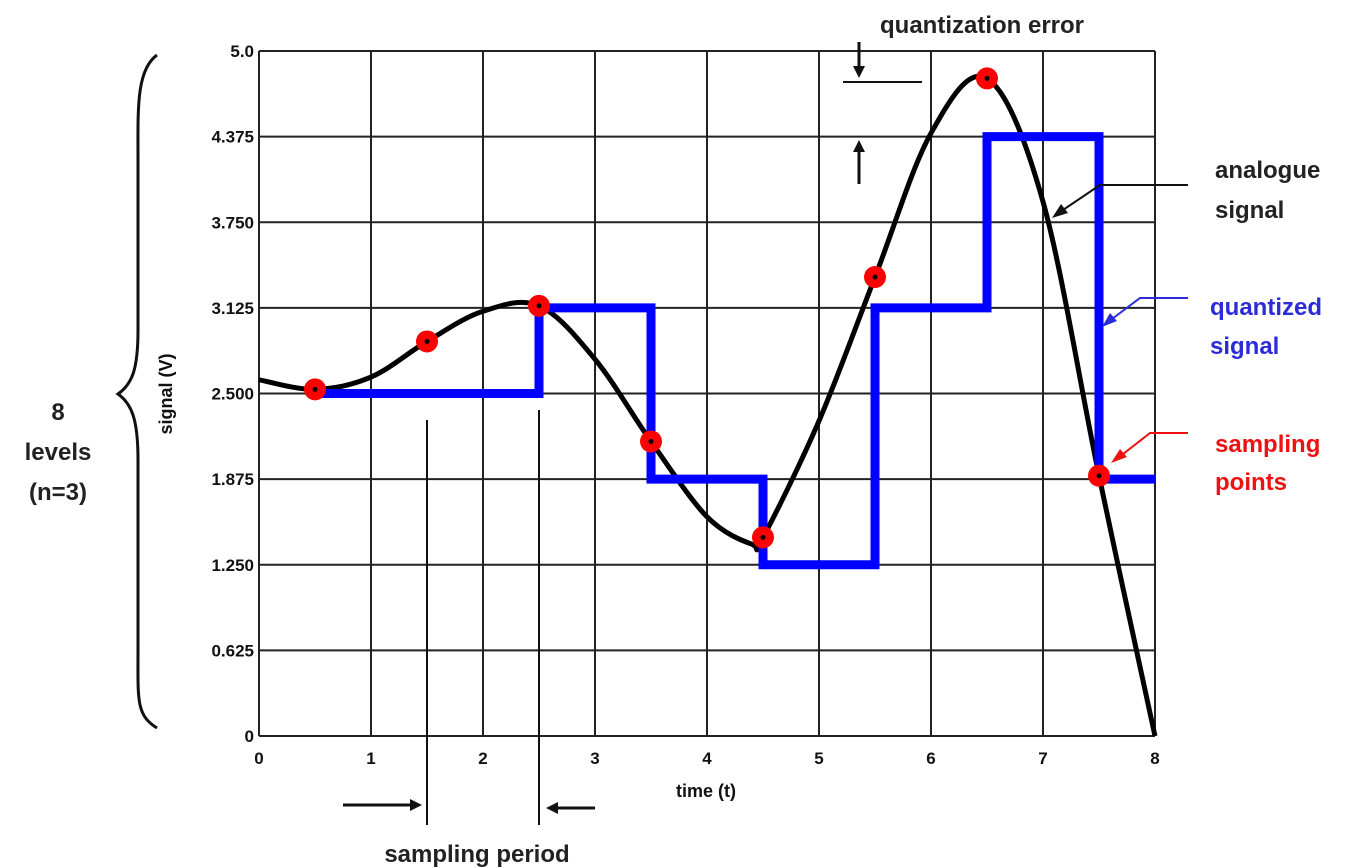 This screenshot has width=1360, height=868. I want to click on quantization-error-label: quantization error, so click(982, 25).